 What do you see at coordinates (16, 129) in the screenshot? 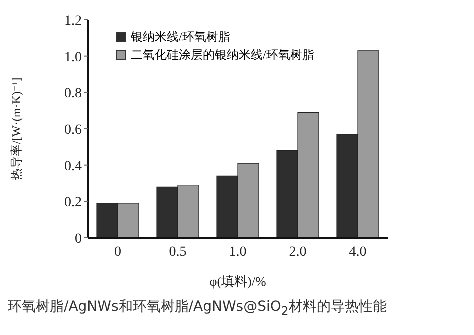
I see `y-axis-title: 热导率/[W·(m·K)⁻¹]` at bounding box center [16, 129].